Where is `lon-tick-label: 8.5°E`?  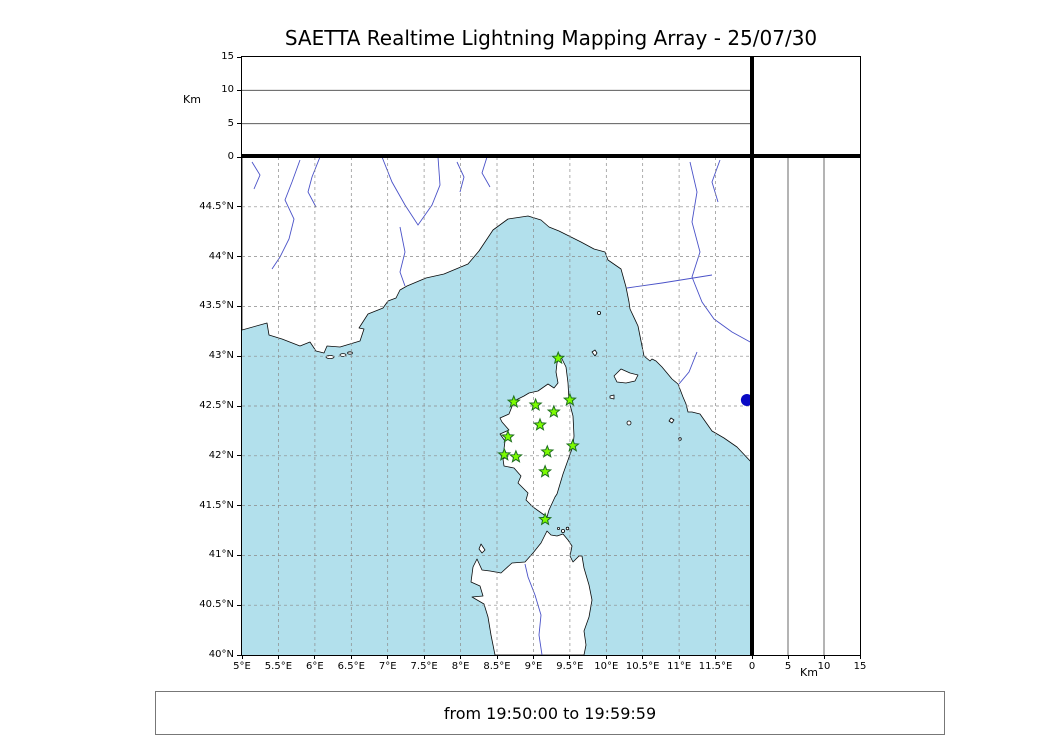
lon-tick-label: 8.5°E is located at coordinates (497, 666).